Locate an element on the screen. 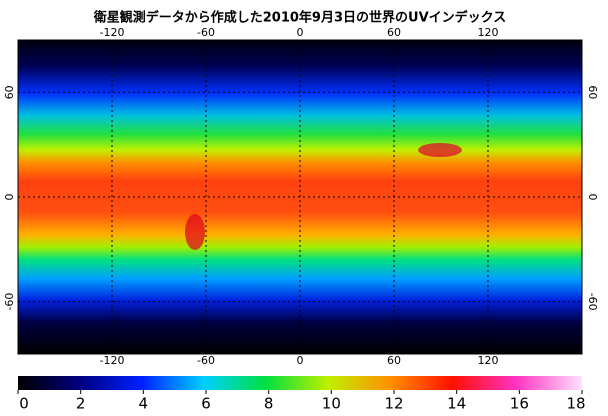 The image size is (608, 416). colorbar is located at coordinates (300, 383).